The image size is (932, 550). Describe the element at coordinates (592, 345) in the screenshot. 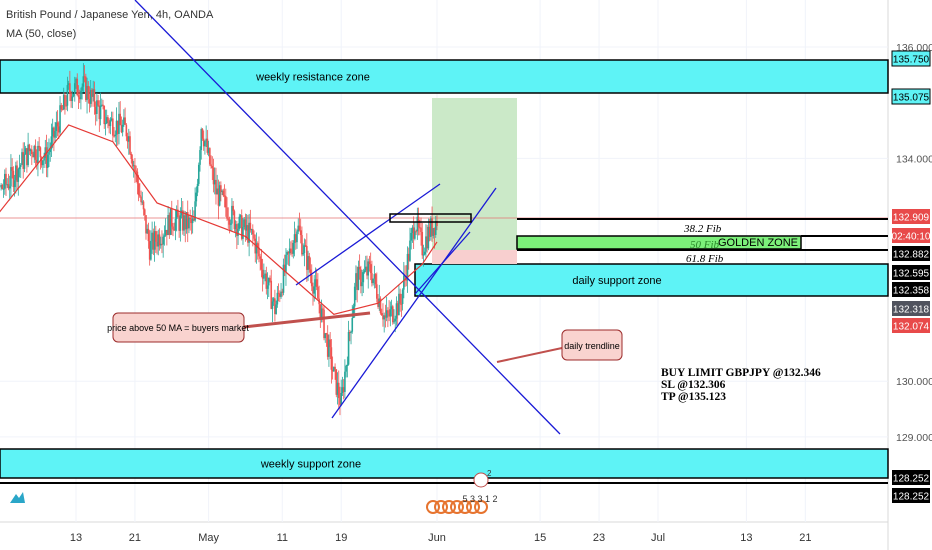

I see `trend-note-box` at that location.